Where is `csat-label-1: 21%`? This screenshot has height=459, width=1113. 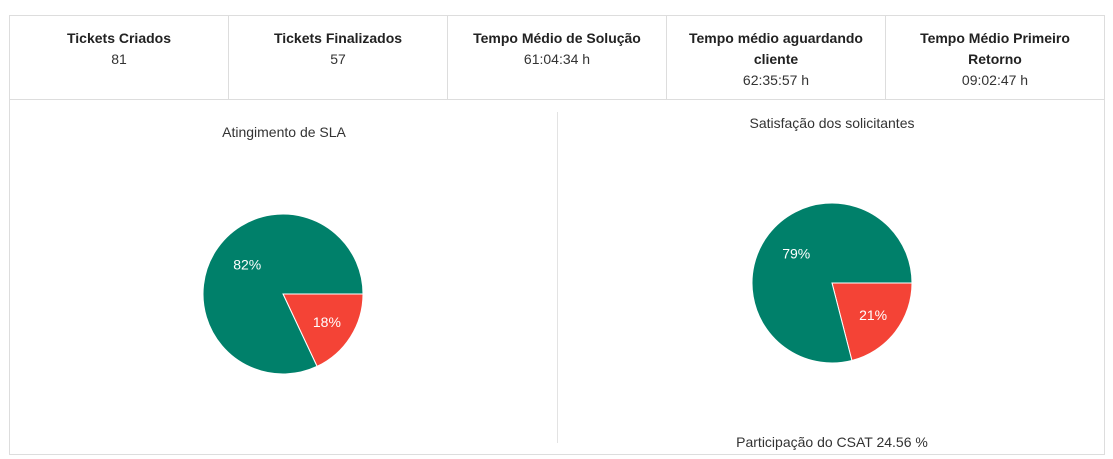
csat-label-1: 21% is located at coordinates (873, 315).